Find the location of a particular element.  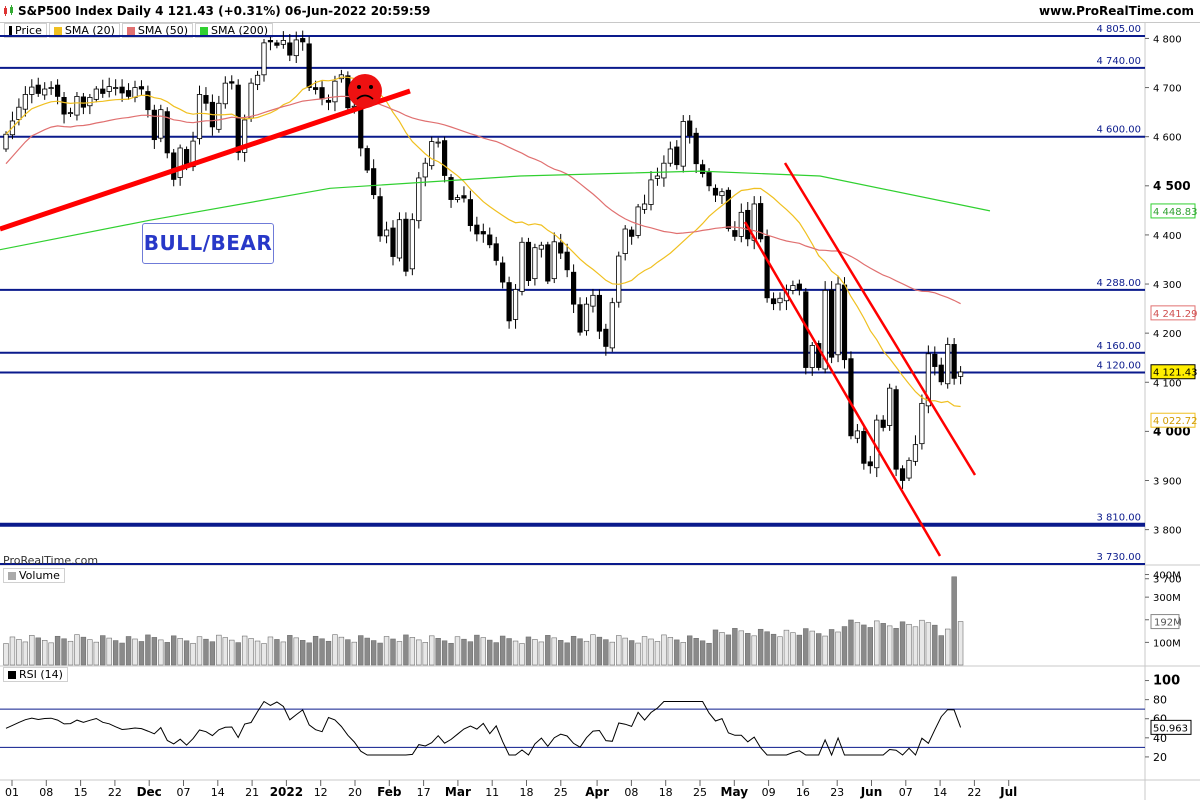

y-tick-label: 4 800 is located at coordinates (1167, 39).